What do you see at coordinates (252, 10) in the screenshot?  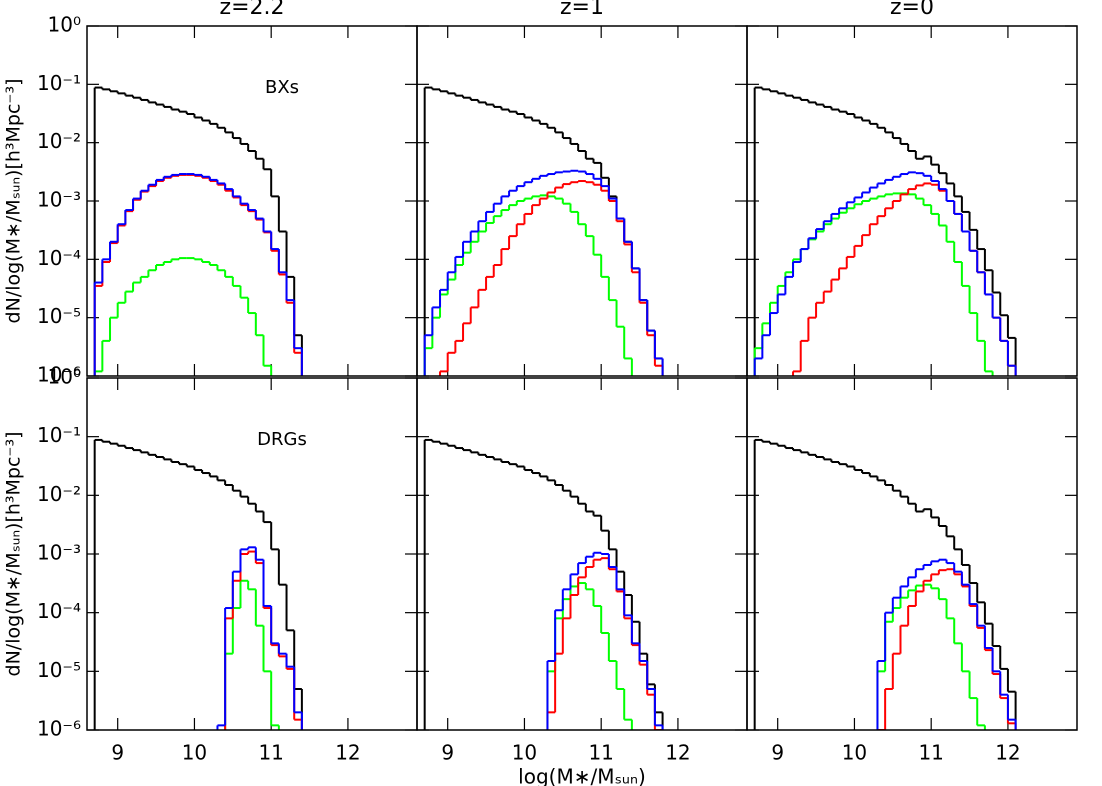 I see `panel-title: z=2.2` at bounding box center [252, 10].